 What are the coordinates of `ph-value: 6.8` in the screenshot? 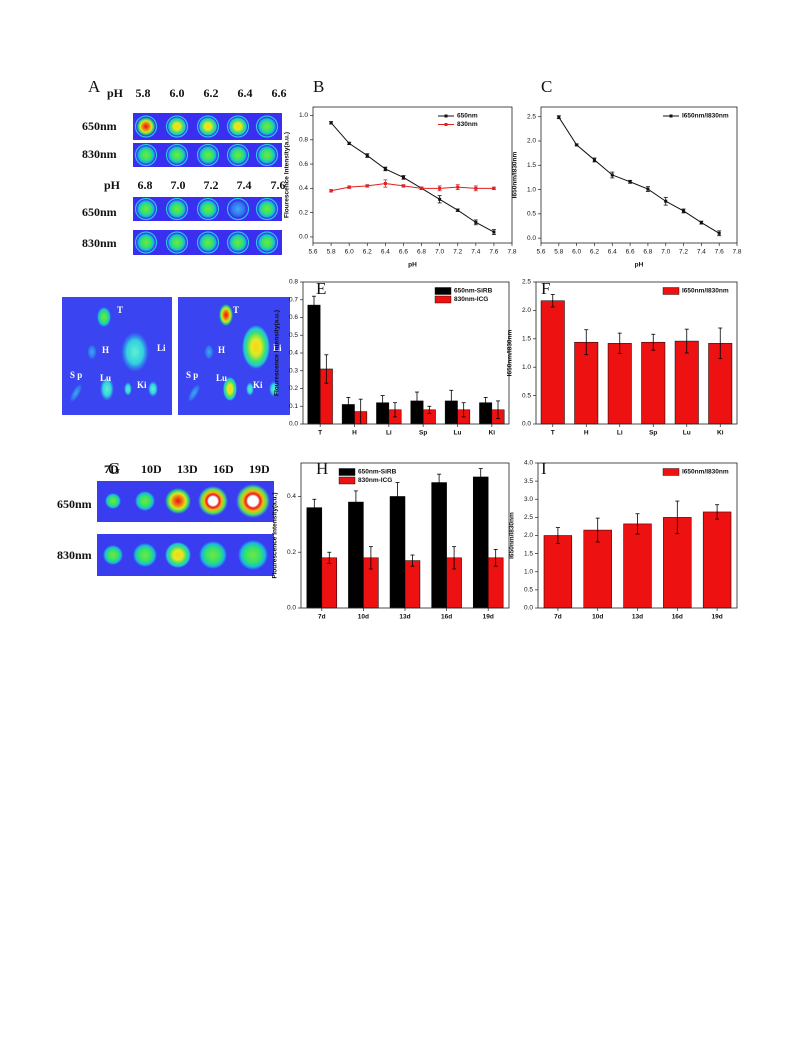 It's located at (145, 185).